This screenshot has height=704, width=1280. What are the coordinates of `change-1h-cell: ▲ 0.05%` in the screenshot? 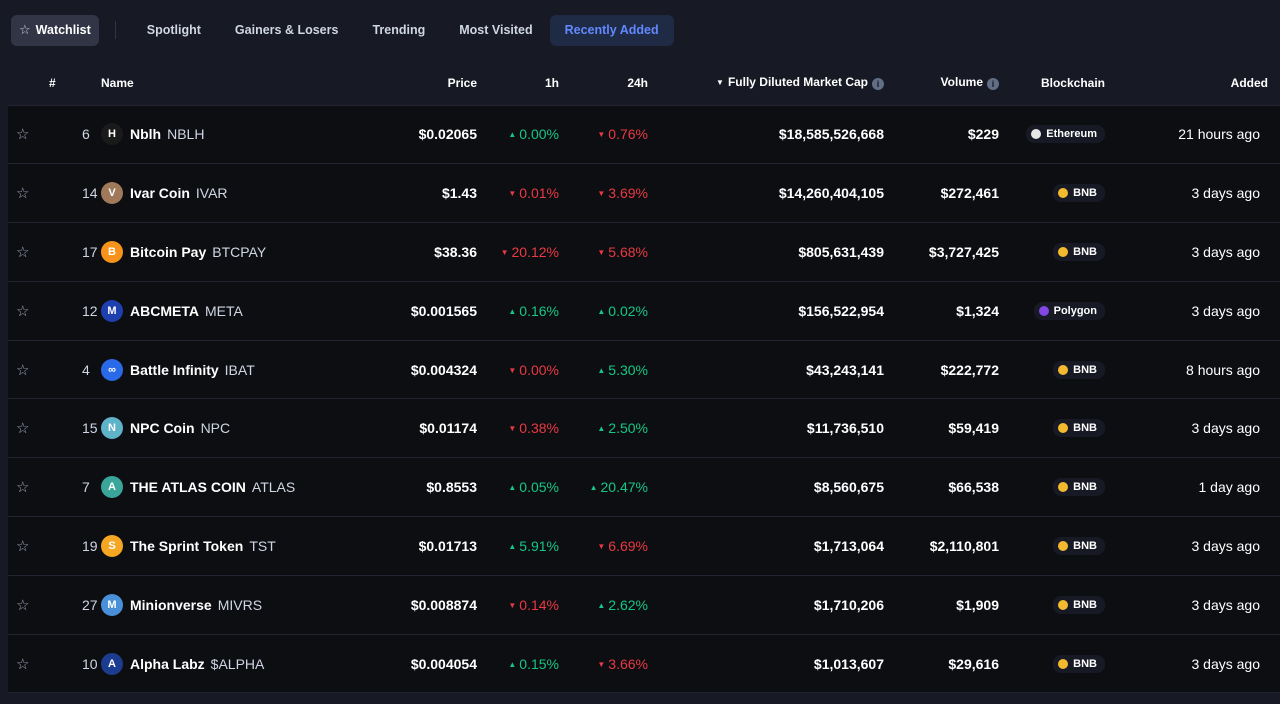 It's located at (518, 487).